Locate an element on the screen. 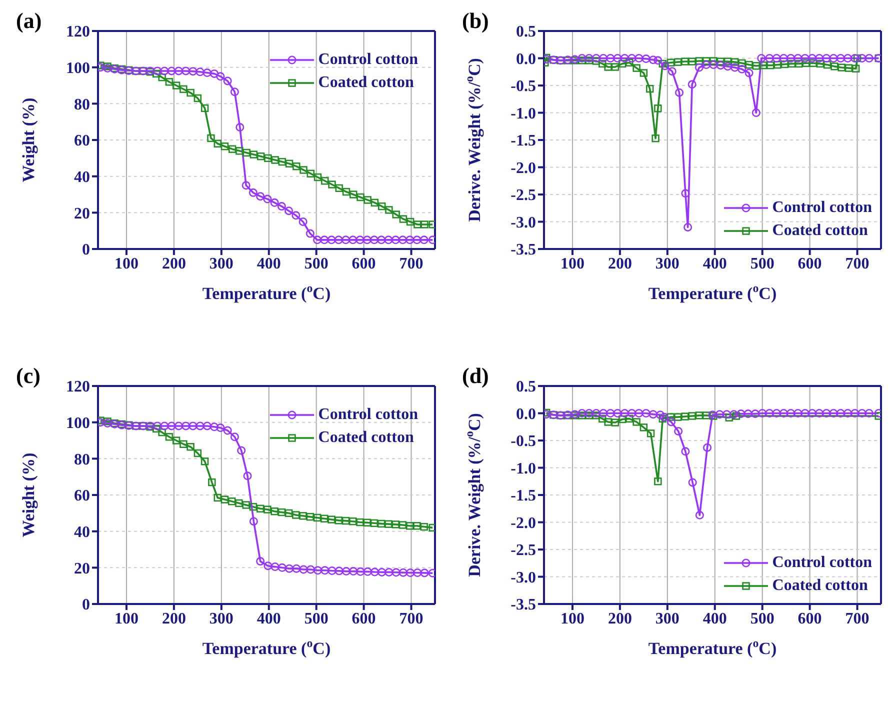 This screenshot has height=723, width=895. chart-title: (b) is located at coordinates (475, 21).